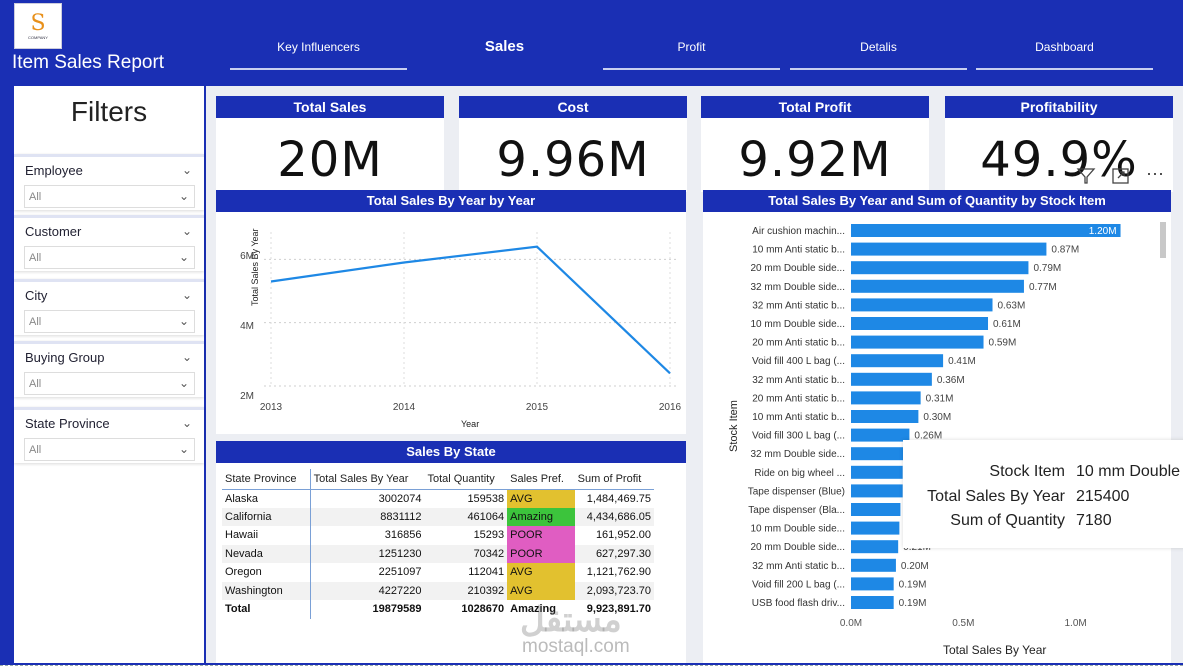 This screenshot has height=671, width=1183. Describe the element at coordinates (461, 478) in the screenshot. I see `column-header: Total Quantity` at that location.